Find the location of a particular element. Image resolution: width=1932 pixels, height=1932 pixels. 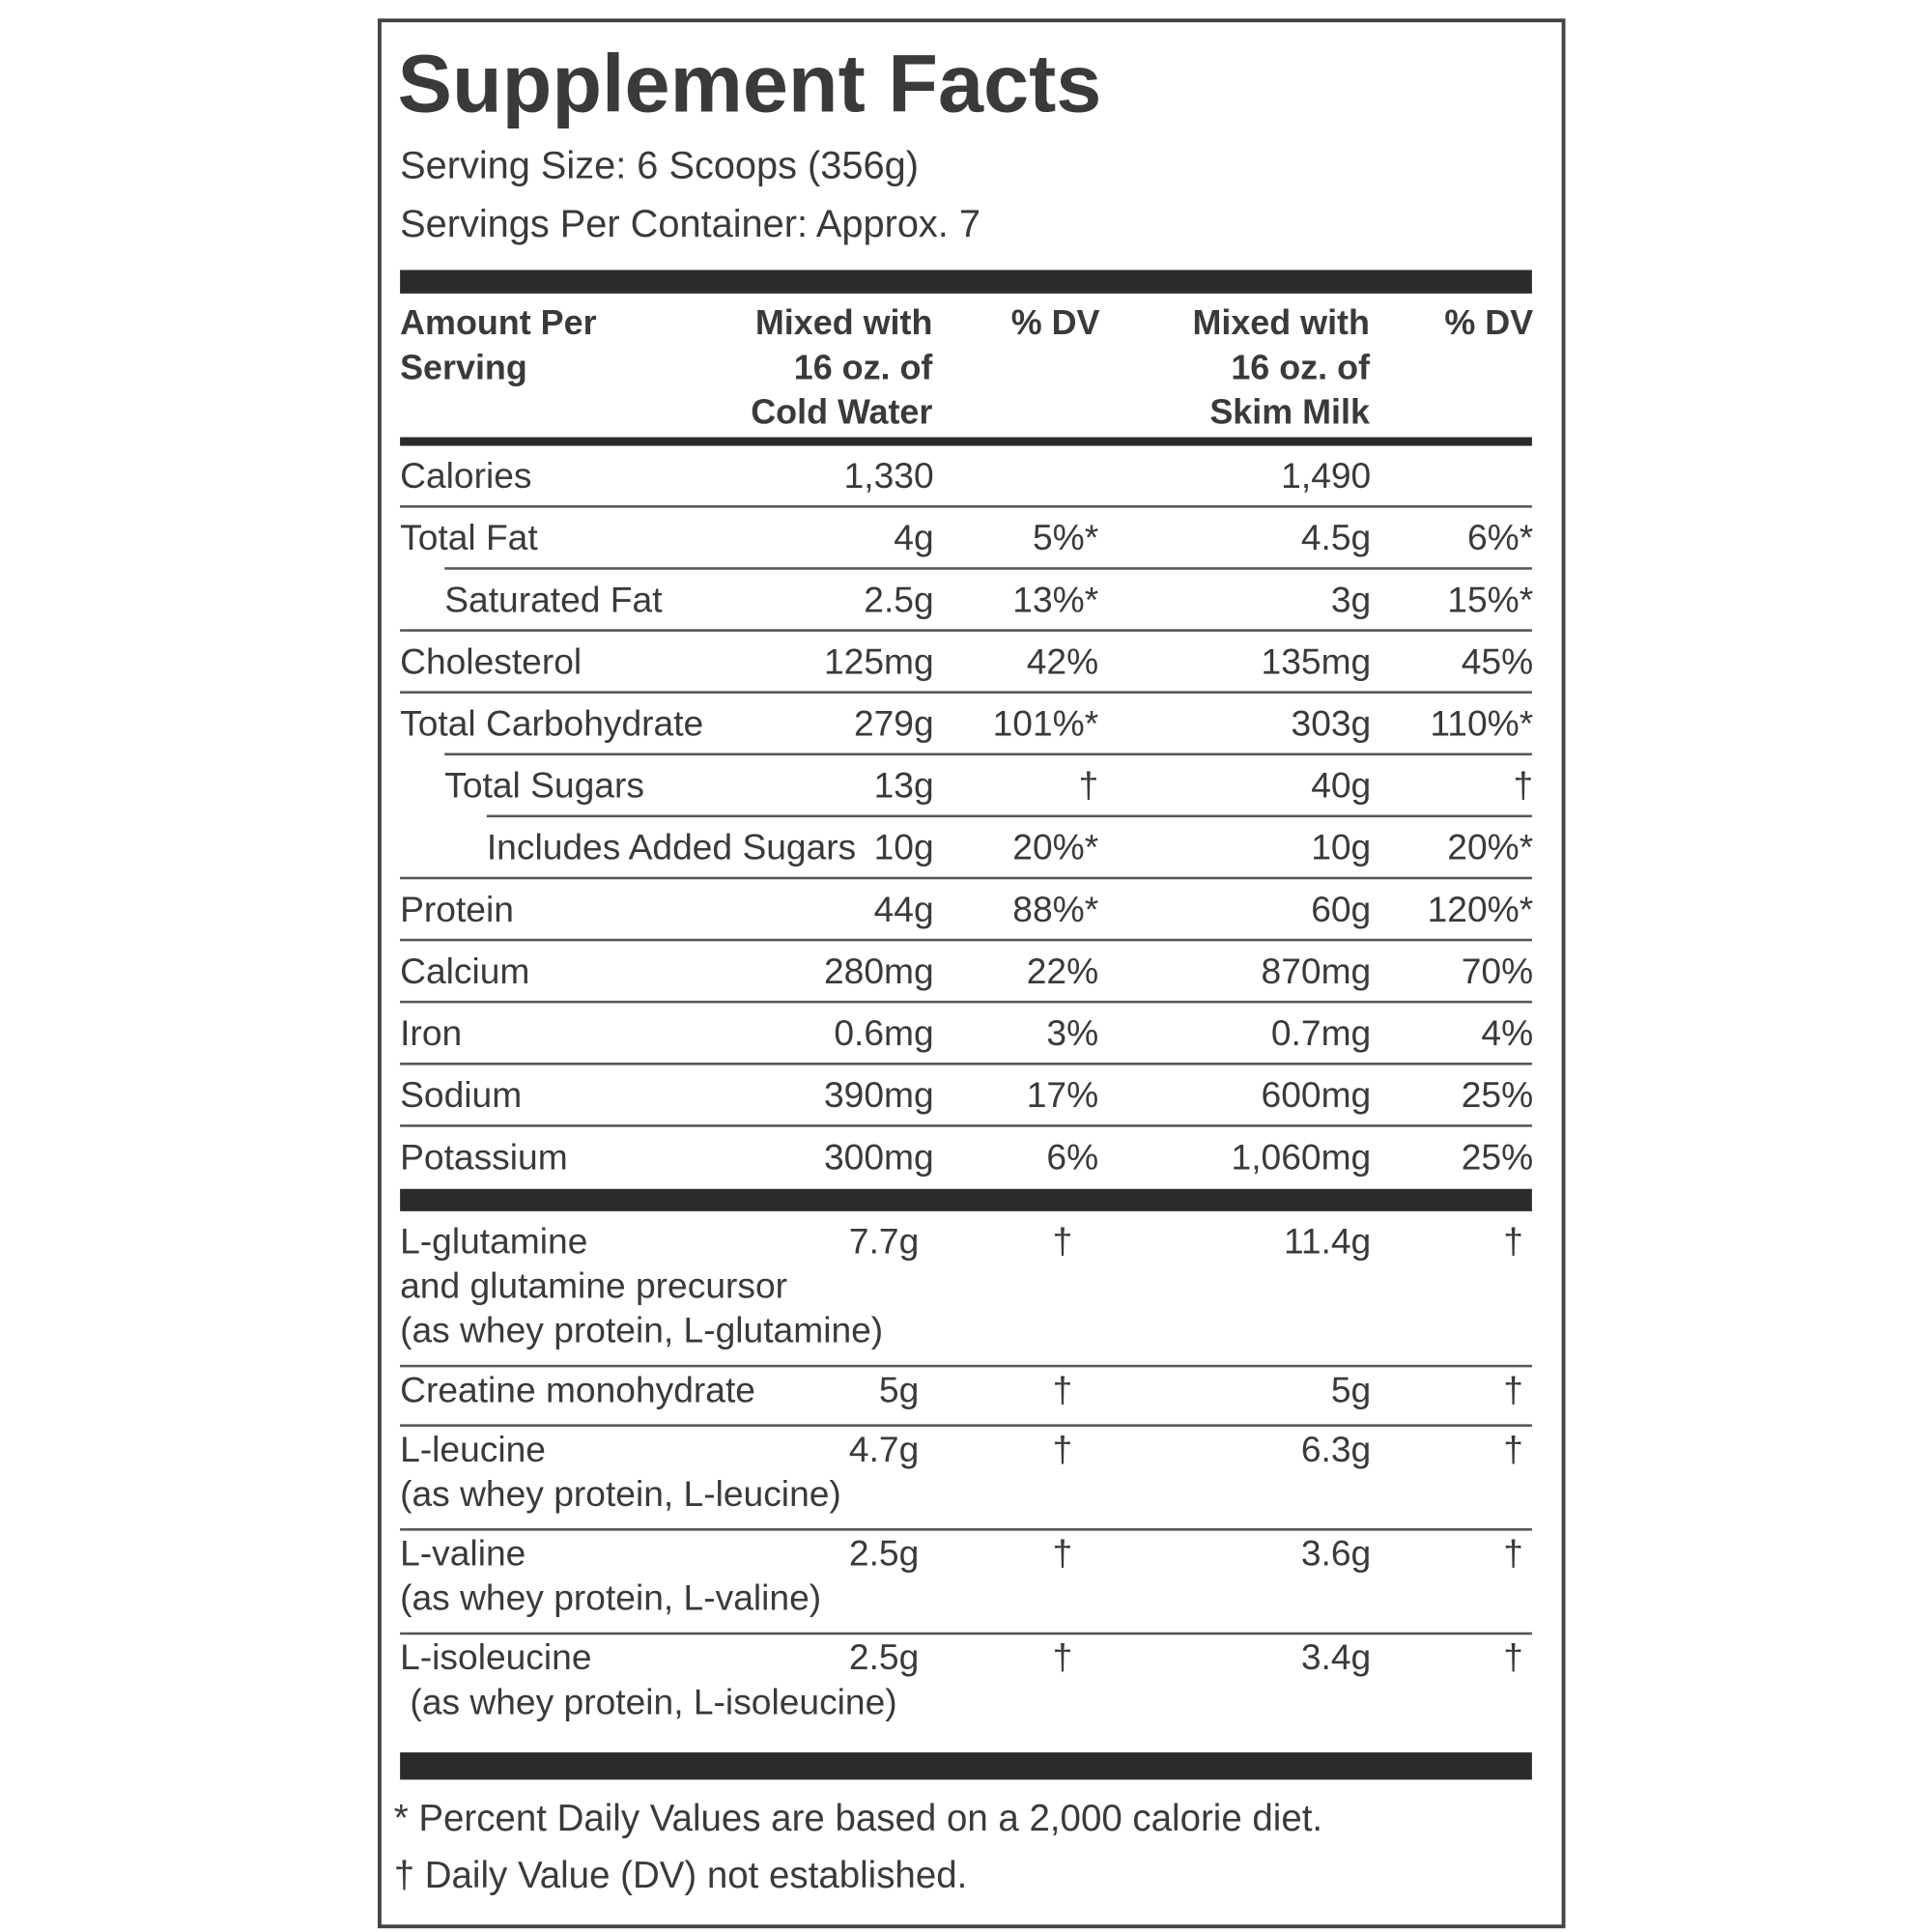

nutrient-value: 40g is located at coordinates (1341, 786).